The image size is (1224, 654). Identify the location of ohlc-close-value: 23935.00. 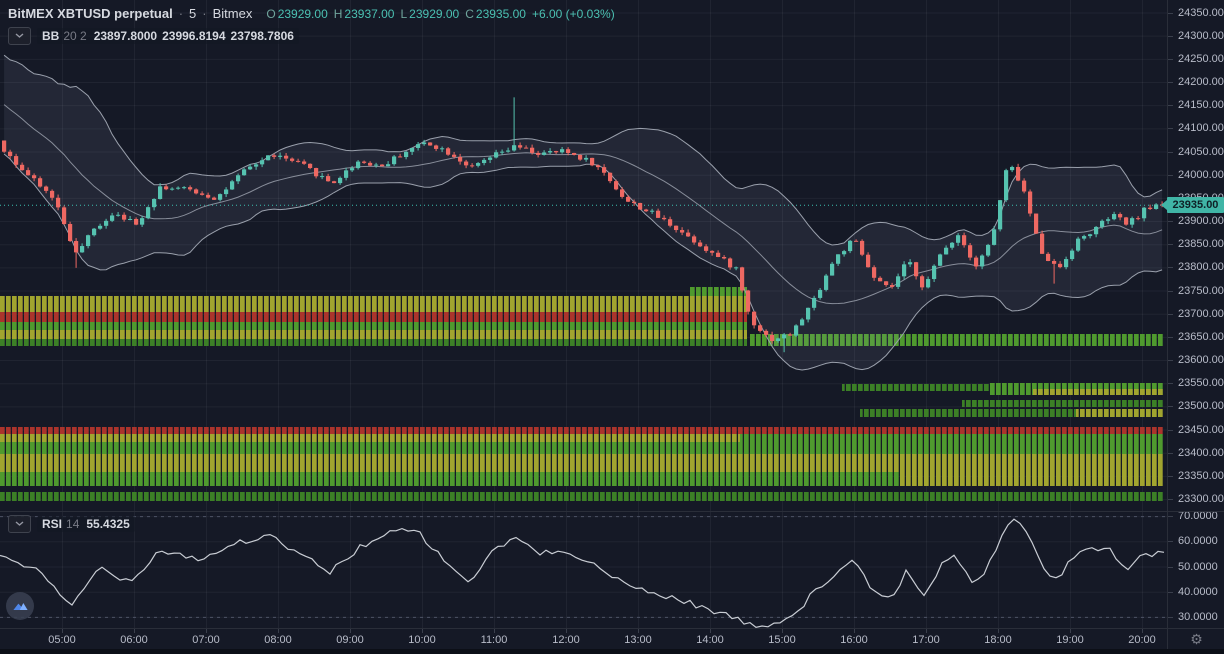
(500, 13).